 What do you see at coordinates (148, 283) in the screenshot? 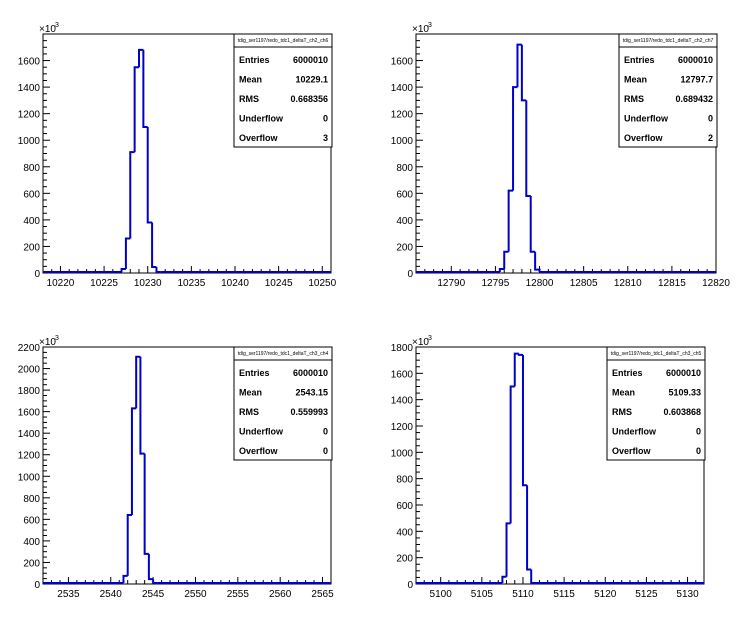
I see `x-tick-label: 10230` at bounding box center [148, 283].